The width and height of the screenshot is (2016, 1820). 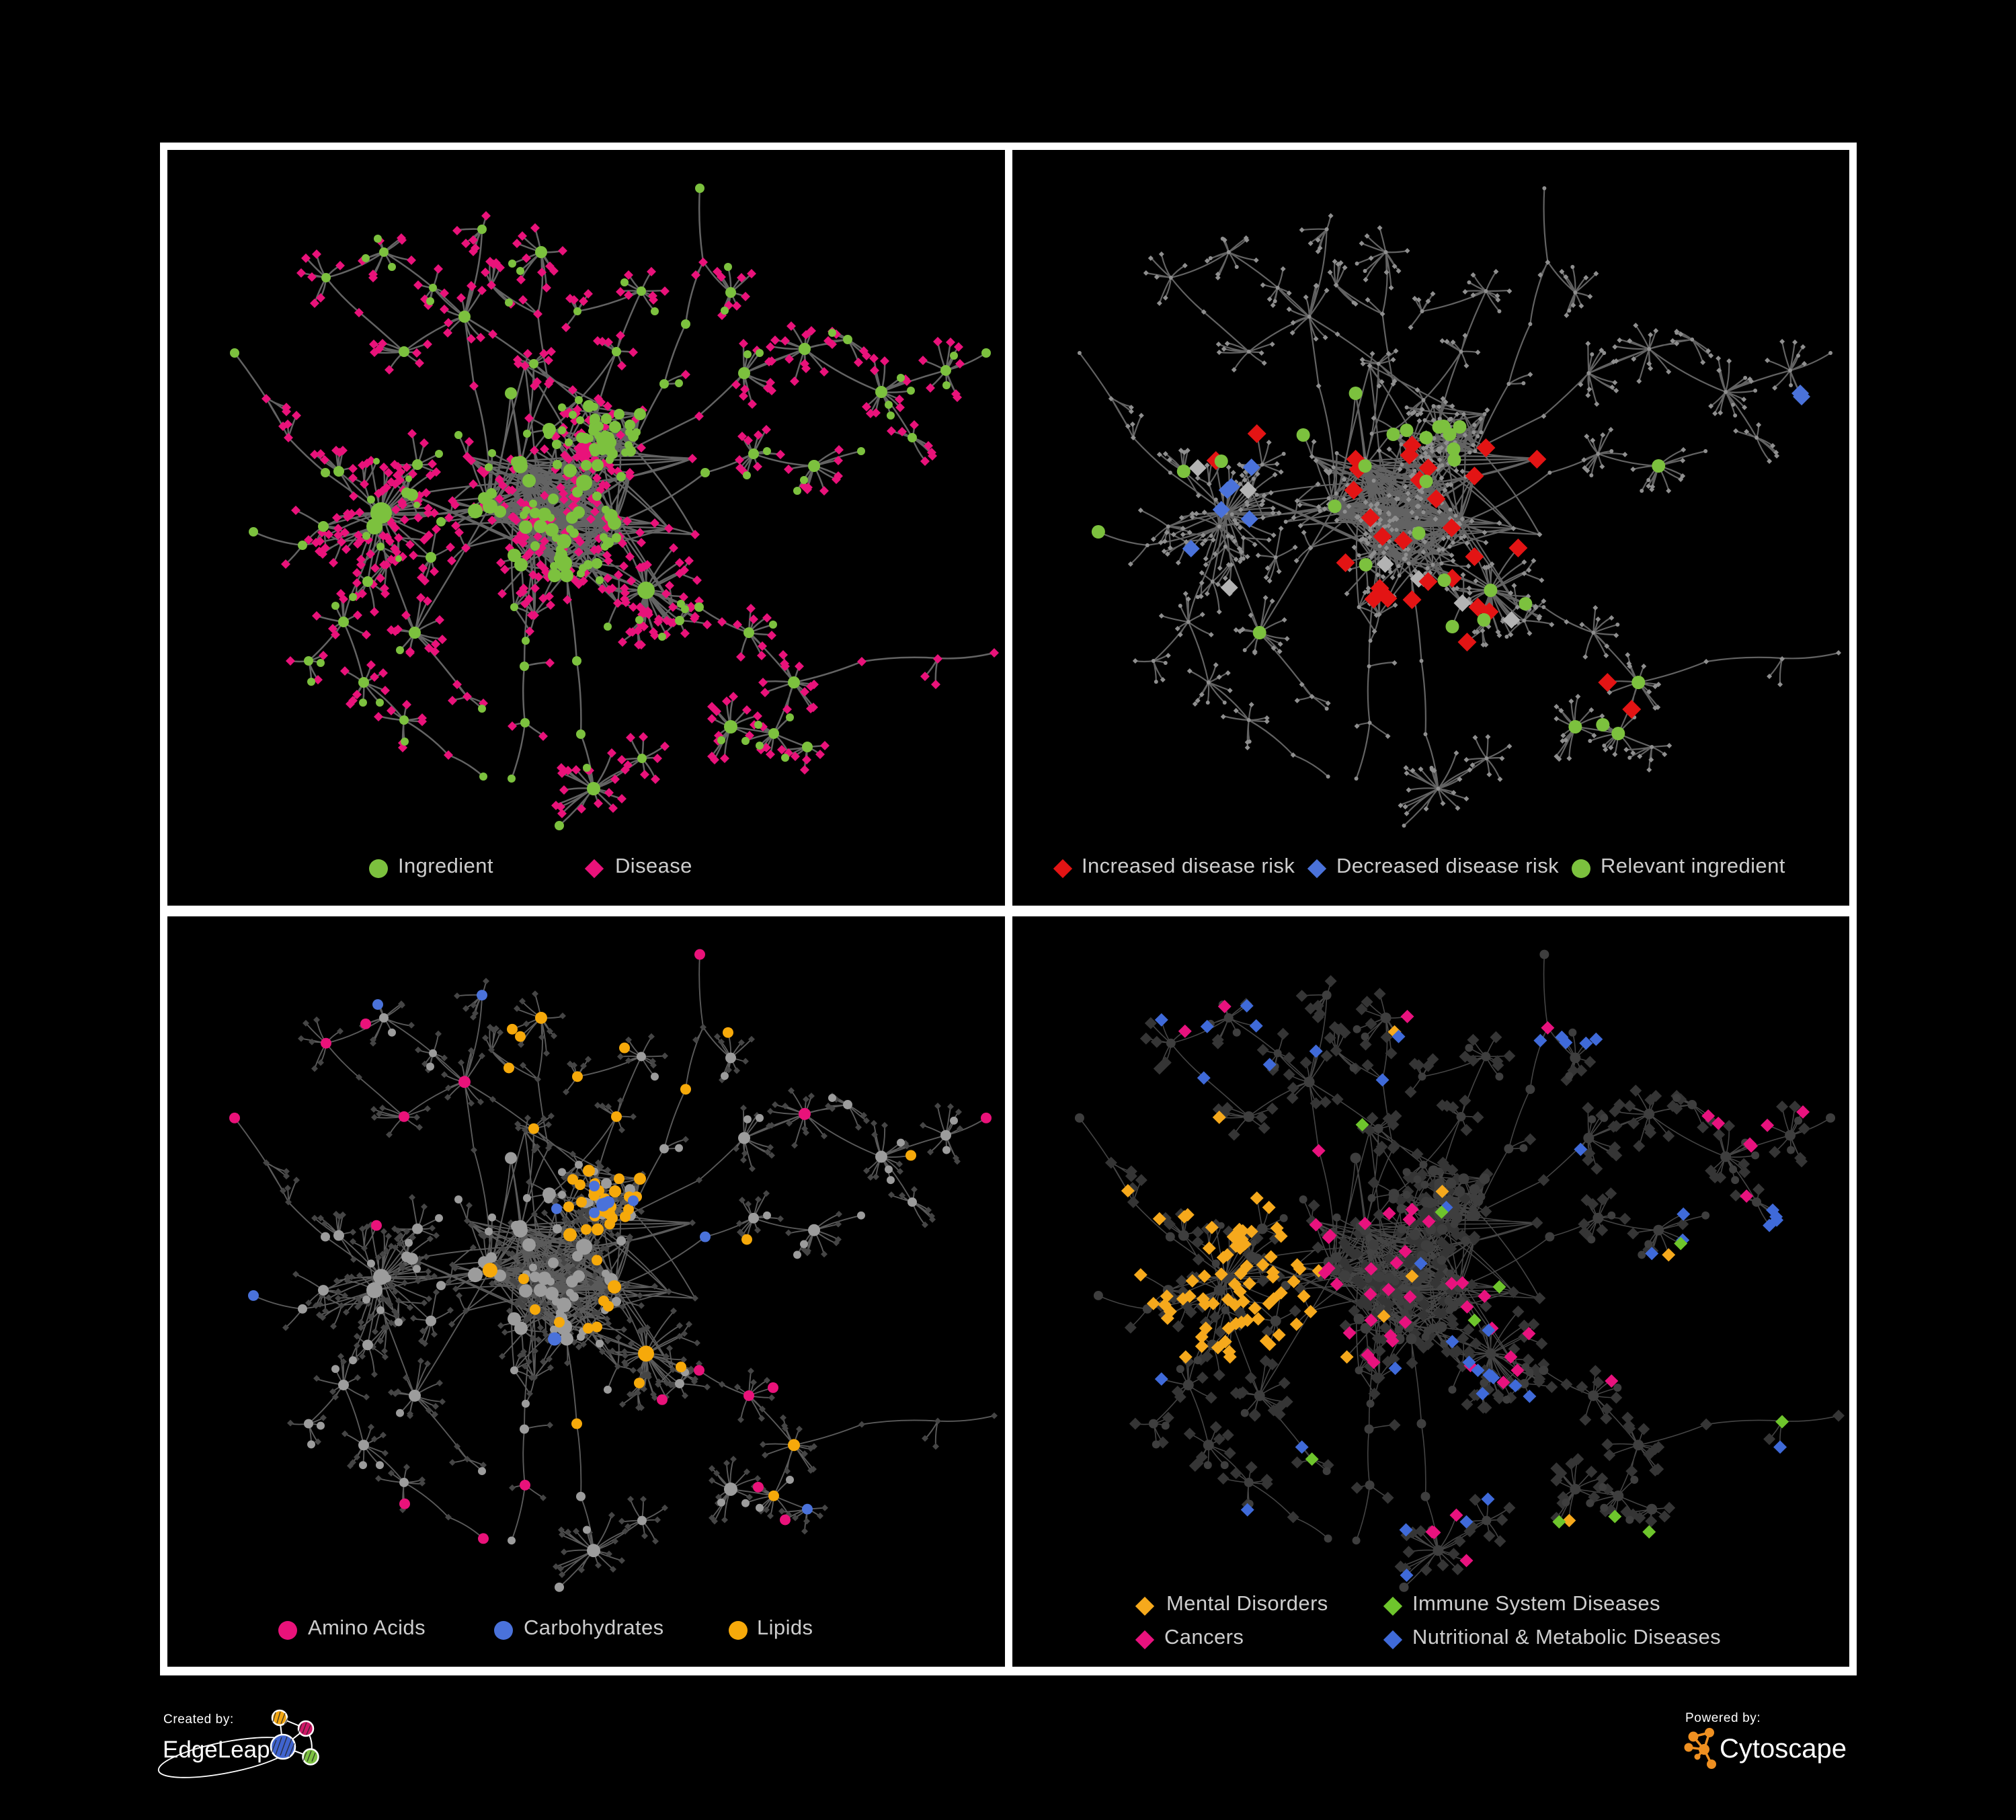 What do you see at coordinates (198, 1719) in the screenshot?
I see `svg-text: Created by:` at bounding box center [198, 1719].